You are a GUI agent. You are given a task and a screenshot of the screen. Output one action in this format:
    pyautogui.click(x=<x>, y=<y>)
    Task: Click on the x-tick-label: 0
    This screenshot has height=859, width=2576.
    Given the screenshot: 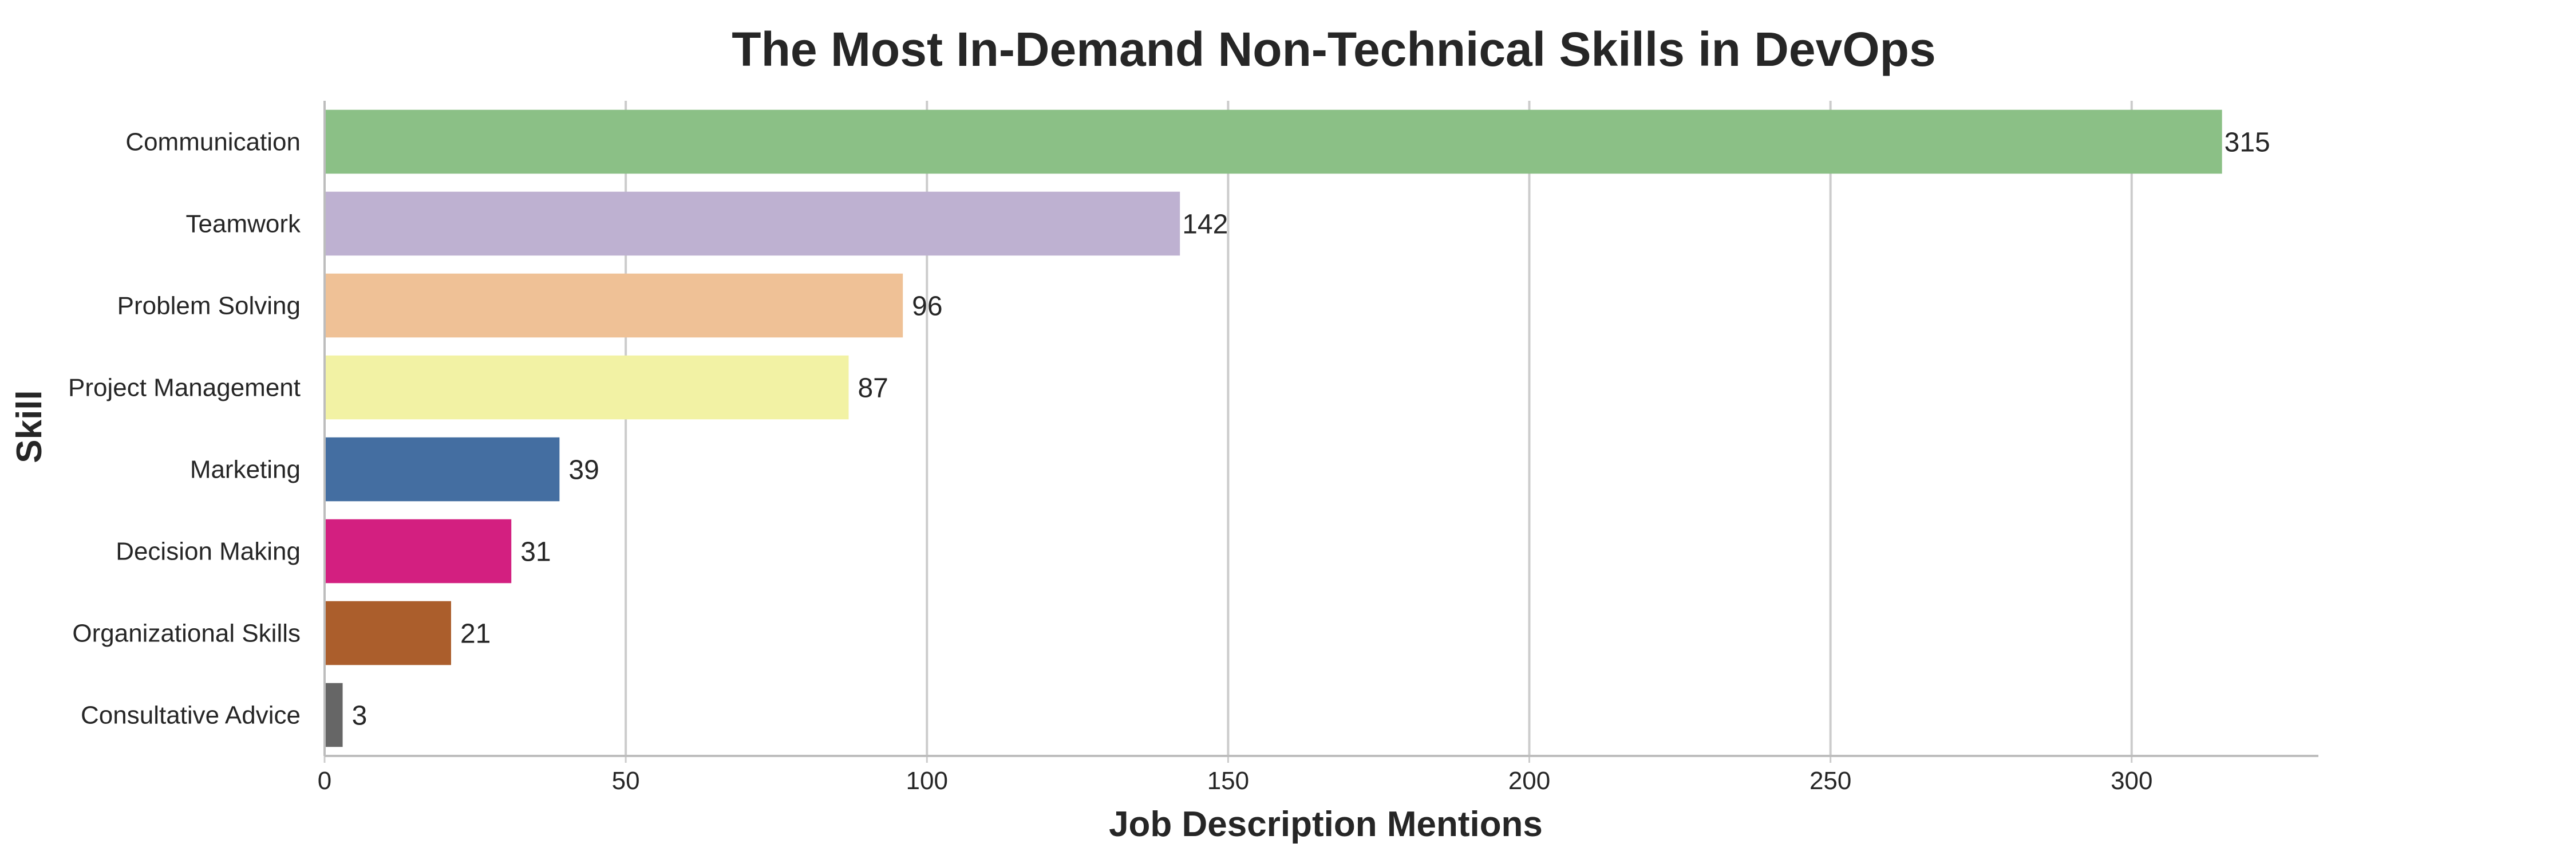 What is the action you would take?
    pyautogui.click(x=324, y=781)
    